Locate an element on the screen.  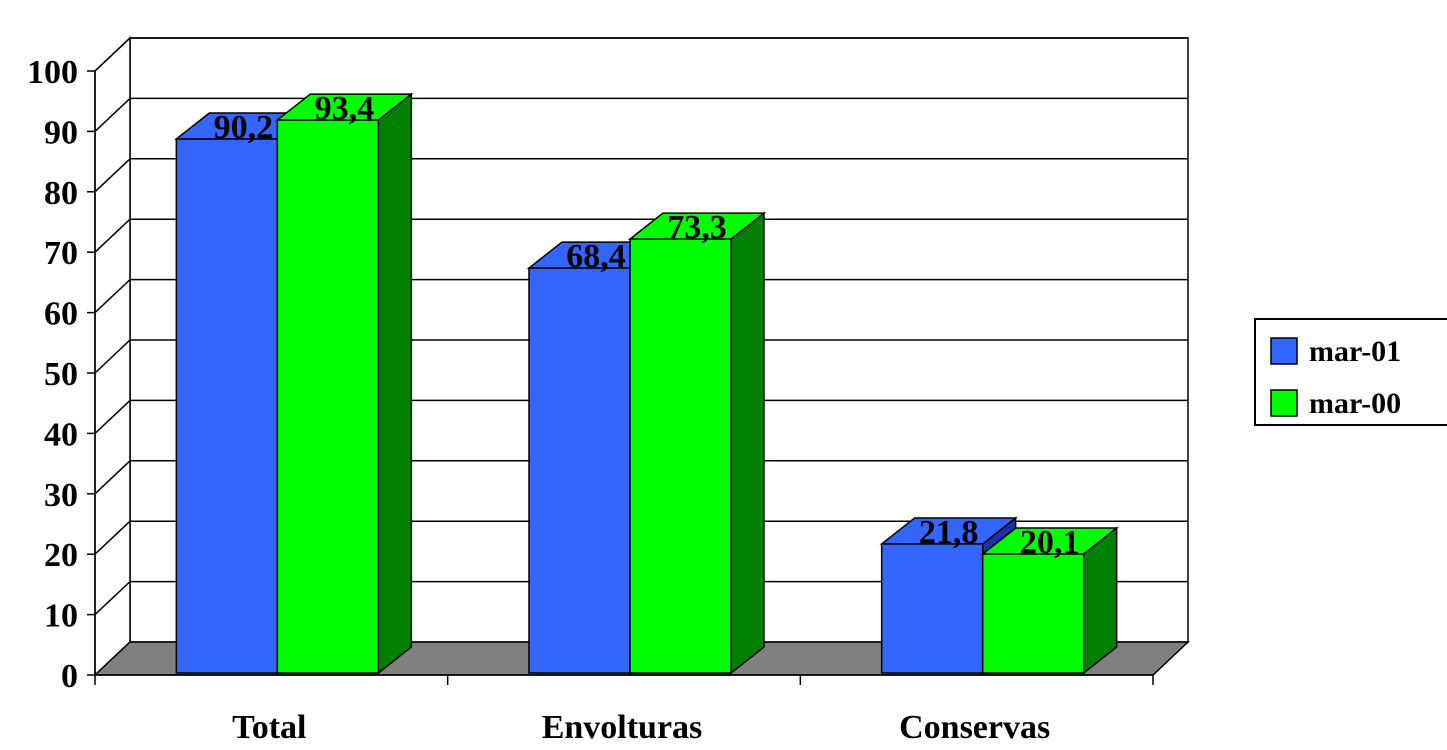
y-tick-label: 30 is located at coordinates (61, 495).